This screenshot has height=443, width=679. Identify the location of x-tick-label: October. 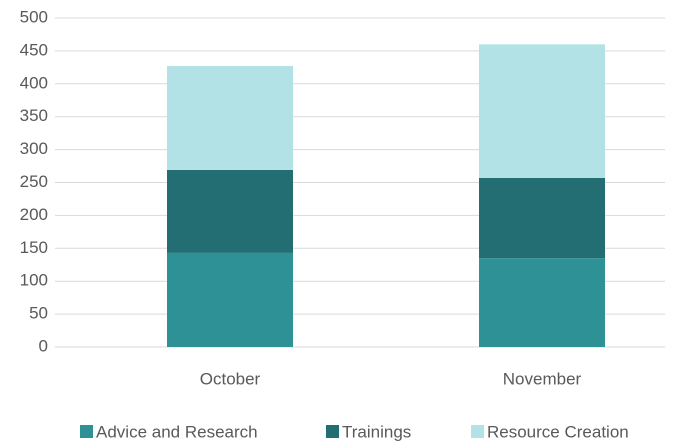
(230, 378).